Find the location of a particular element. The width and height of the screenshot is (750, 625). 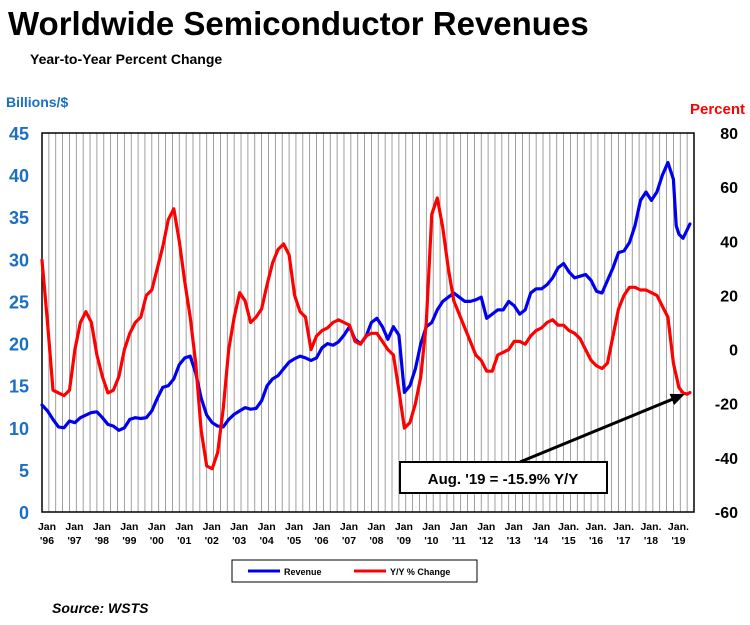

x-tick-label: '11 is located at coordinates (459, 541).